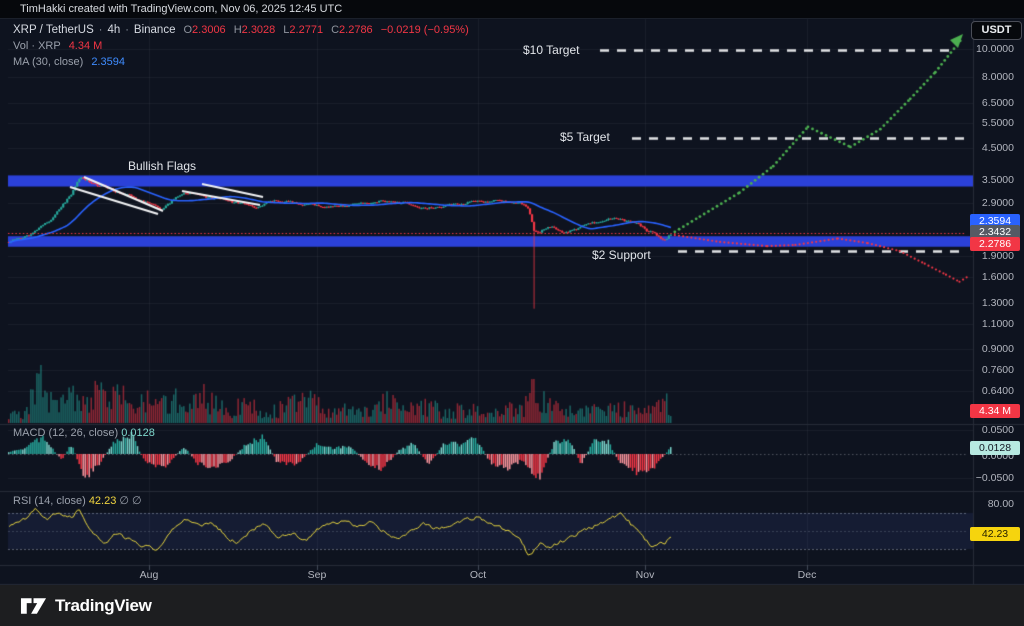 This screenshot has width=1024, height=626. Describe the element at coordinates (48, 62) in the screenshot. I see `ma-label: MA (30, close)` at that location.